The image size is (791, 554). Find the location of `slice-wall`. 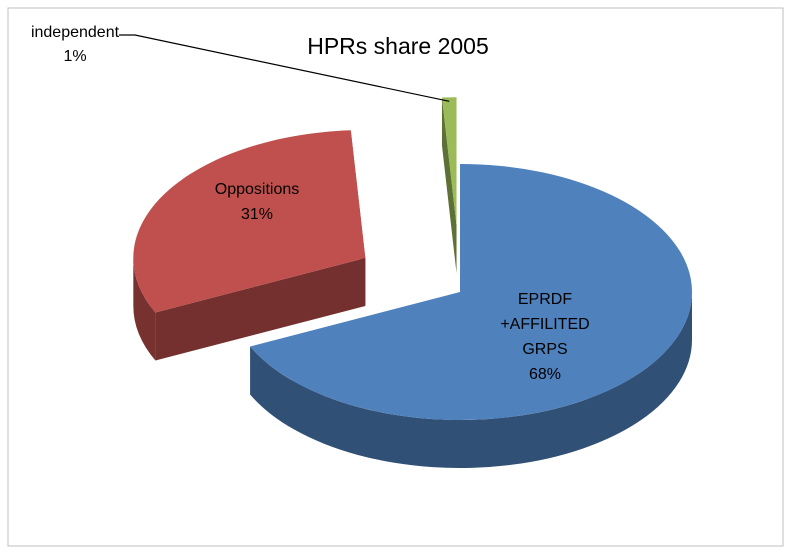

slice-wall is located at coordinates (144, 309).